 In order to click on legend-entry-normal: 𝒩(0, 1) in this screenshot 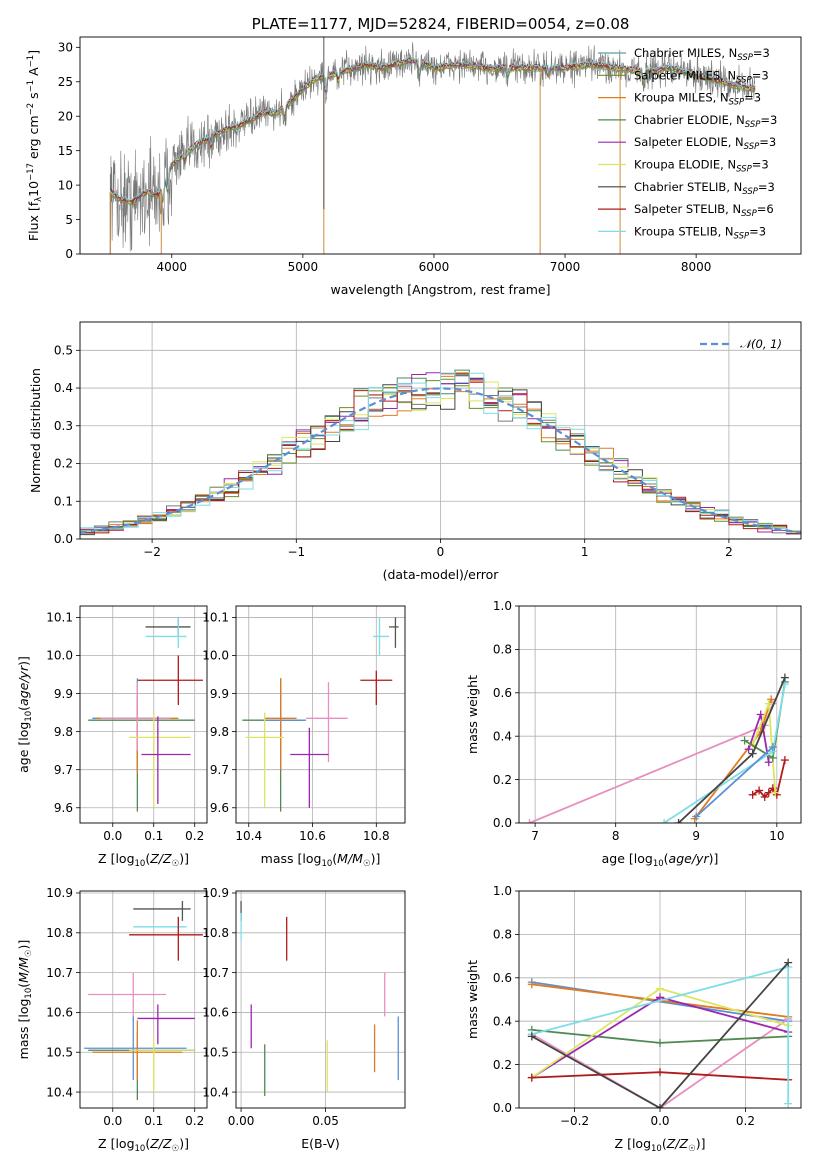, I will do `click(761, 344)`.